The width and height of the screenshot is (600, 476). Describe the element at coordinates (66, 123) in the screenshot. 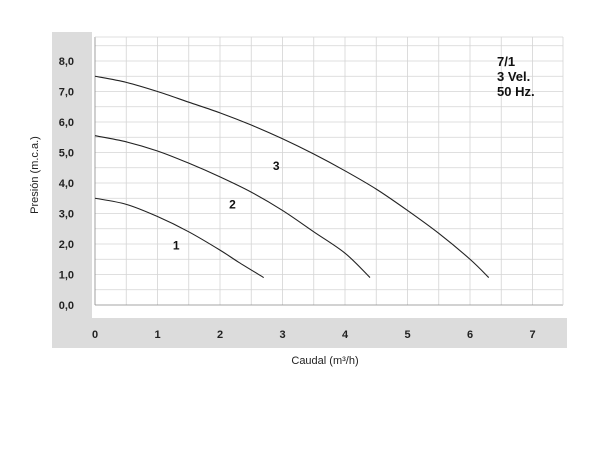

I see `y-tick-label: 6,0` at that location.